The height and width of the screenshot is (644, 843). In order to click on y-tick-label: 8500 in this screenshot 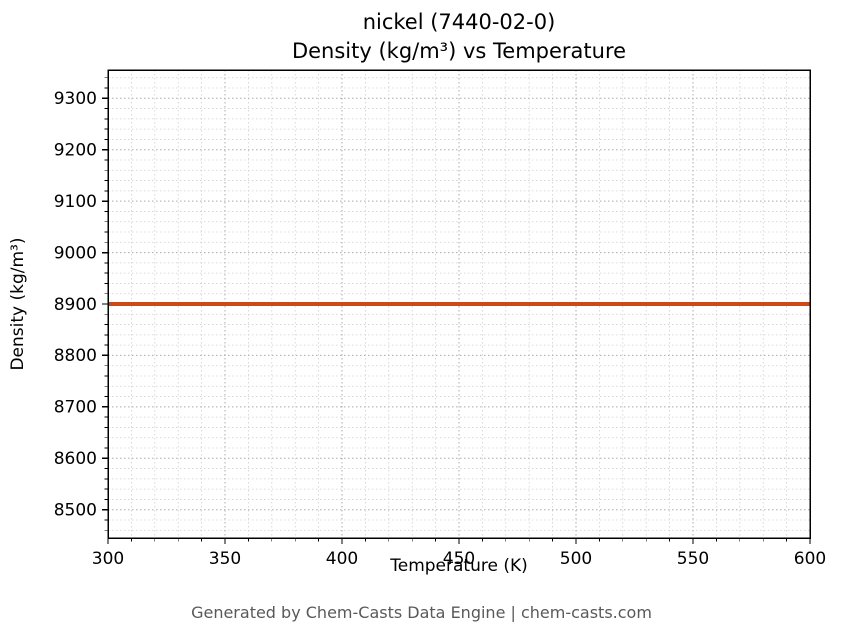, I will do `click(75, 510)`.